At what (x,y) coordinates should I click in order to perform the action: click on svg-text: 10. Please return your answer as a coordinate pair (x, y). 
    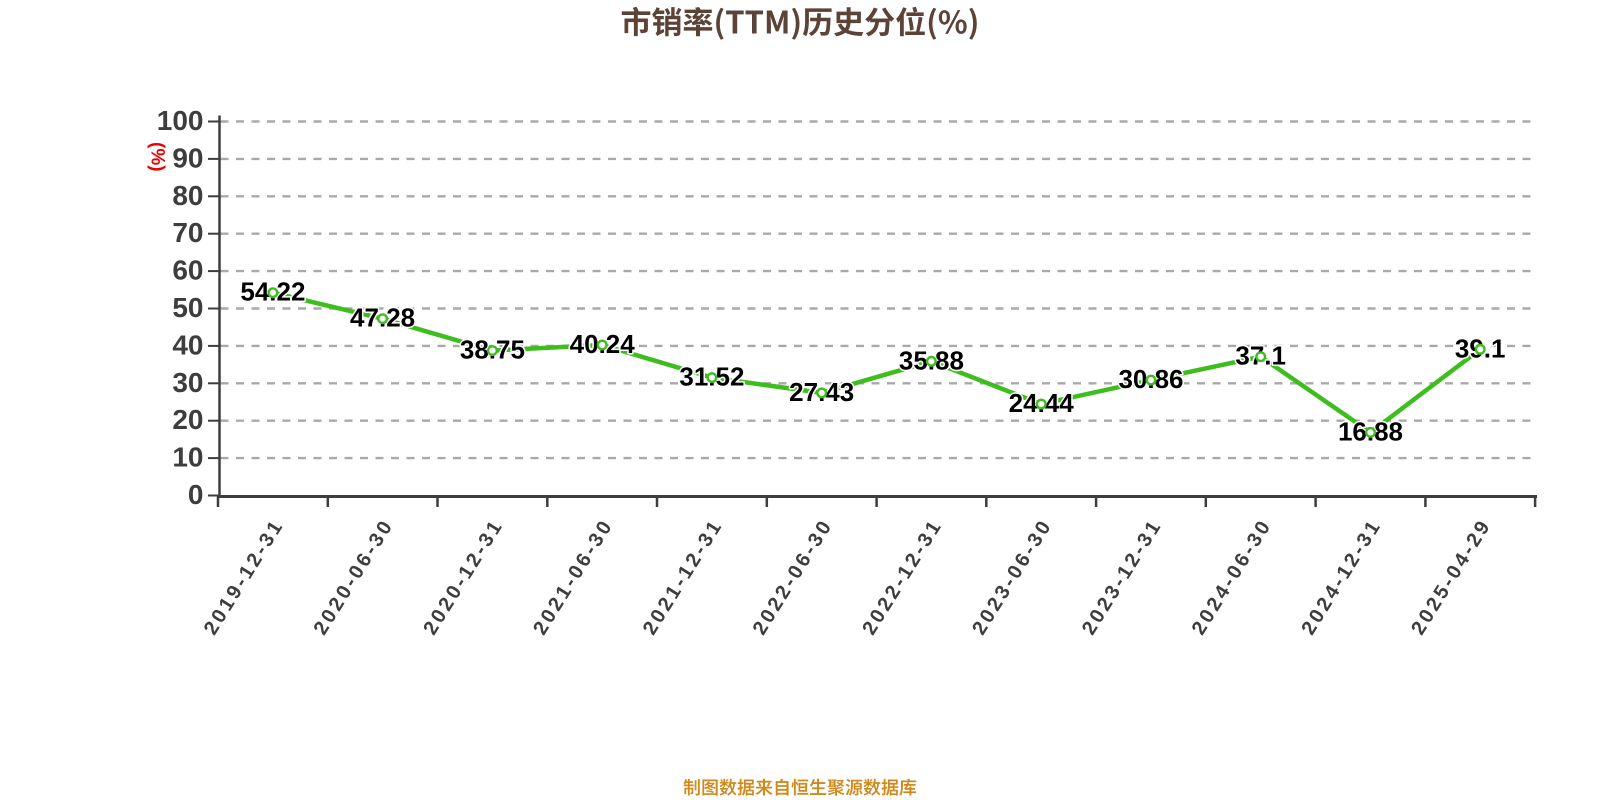
    Looking at the image, I should click on (187, 457).